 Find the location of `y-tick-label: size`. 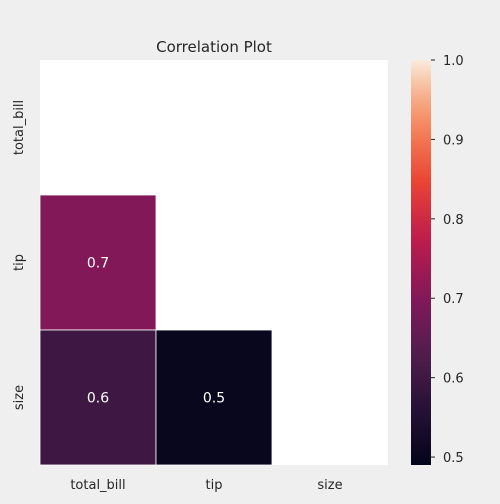

y-tick-label: size is located at coordinates (19, 397).